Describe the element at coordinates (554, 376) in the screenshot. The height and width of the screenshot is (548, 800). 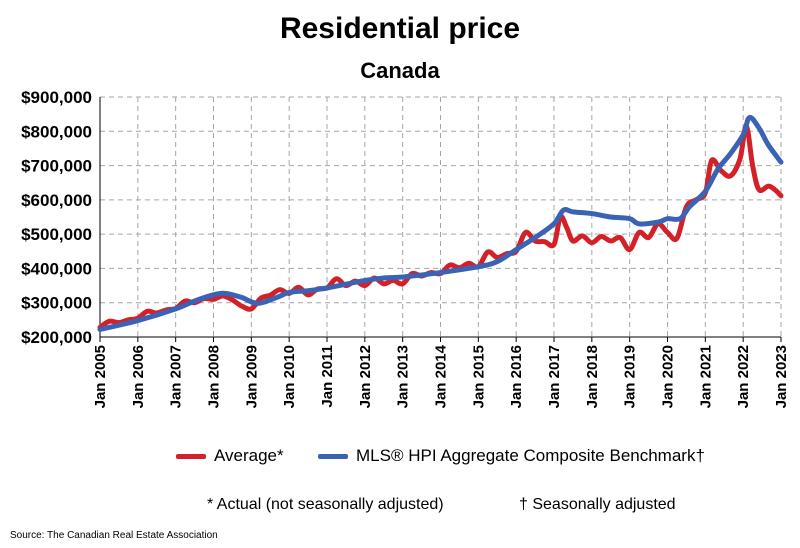
I see `x-tick-label: Jan 2017` at that location.